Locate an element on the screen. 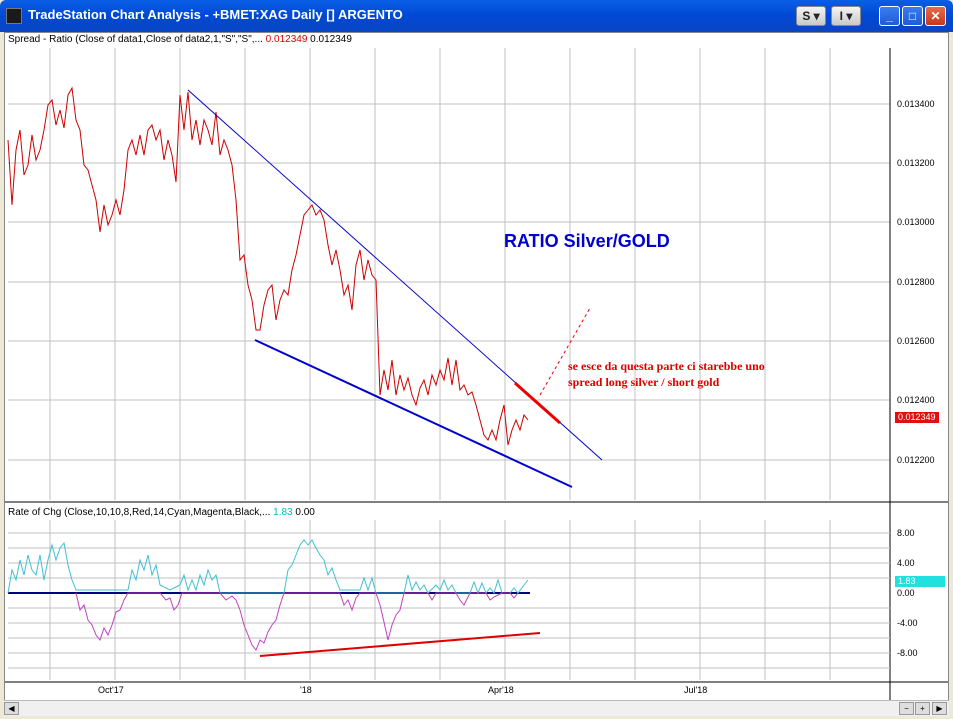  close-button: ✕ is located at coordinates (935, 16).